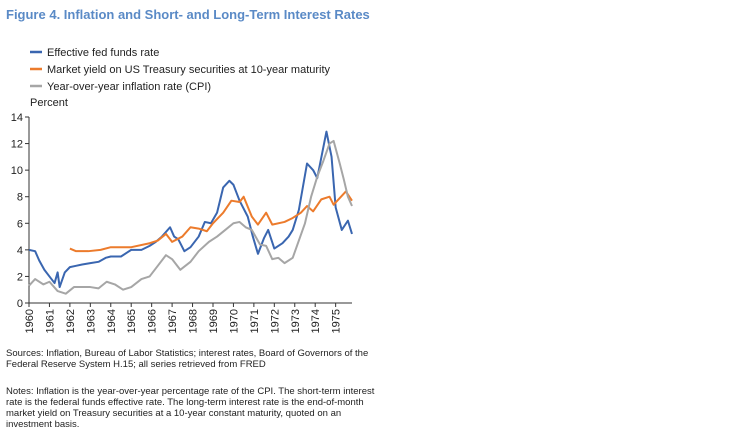  Describe the element at coordinates (275, 321) in the screenshot. I see `x-tick-label: 1972` at that location.